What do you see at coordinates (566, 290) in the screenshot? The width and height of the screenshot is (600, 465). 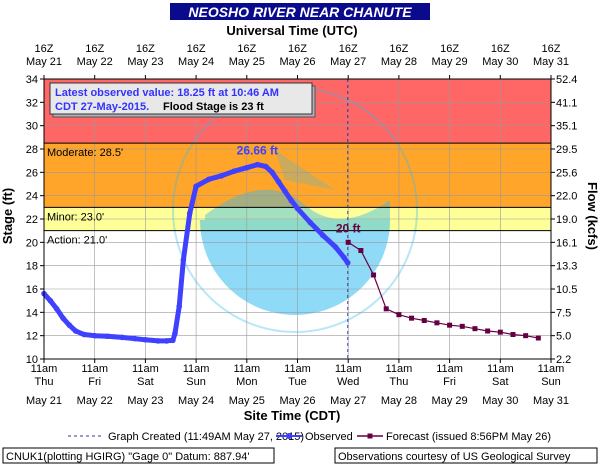 I see `y2-tick-label: 10.5` at bounding box center [566, 290].